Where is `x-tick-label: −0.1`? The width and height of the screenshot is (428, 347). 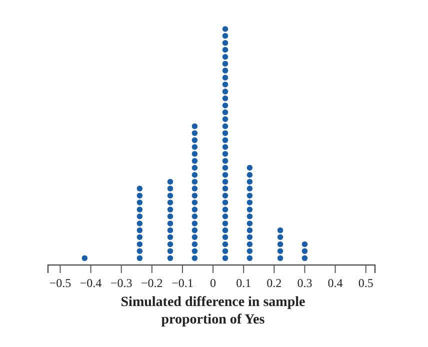
x-tick-label: −0.1 is located at coordinates (183, 283).